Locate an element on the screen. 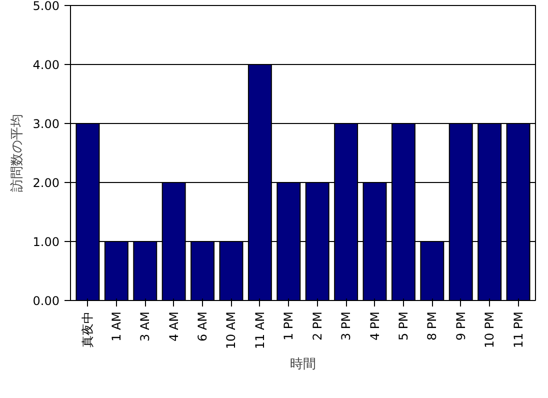 This screenshot has width=548, height=398. x-tick-label: 1 AM is located at coordinates (116, 326).